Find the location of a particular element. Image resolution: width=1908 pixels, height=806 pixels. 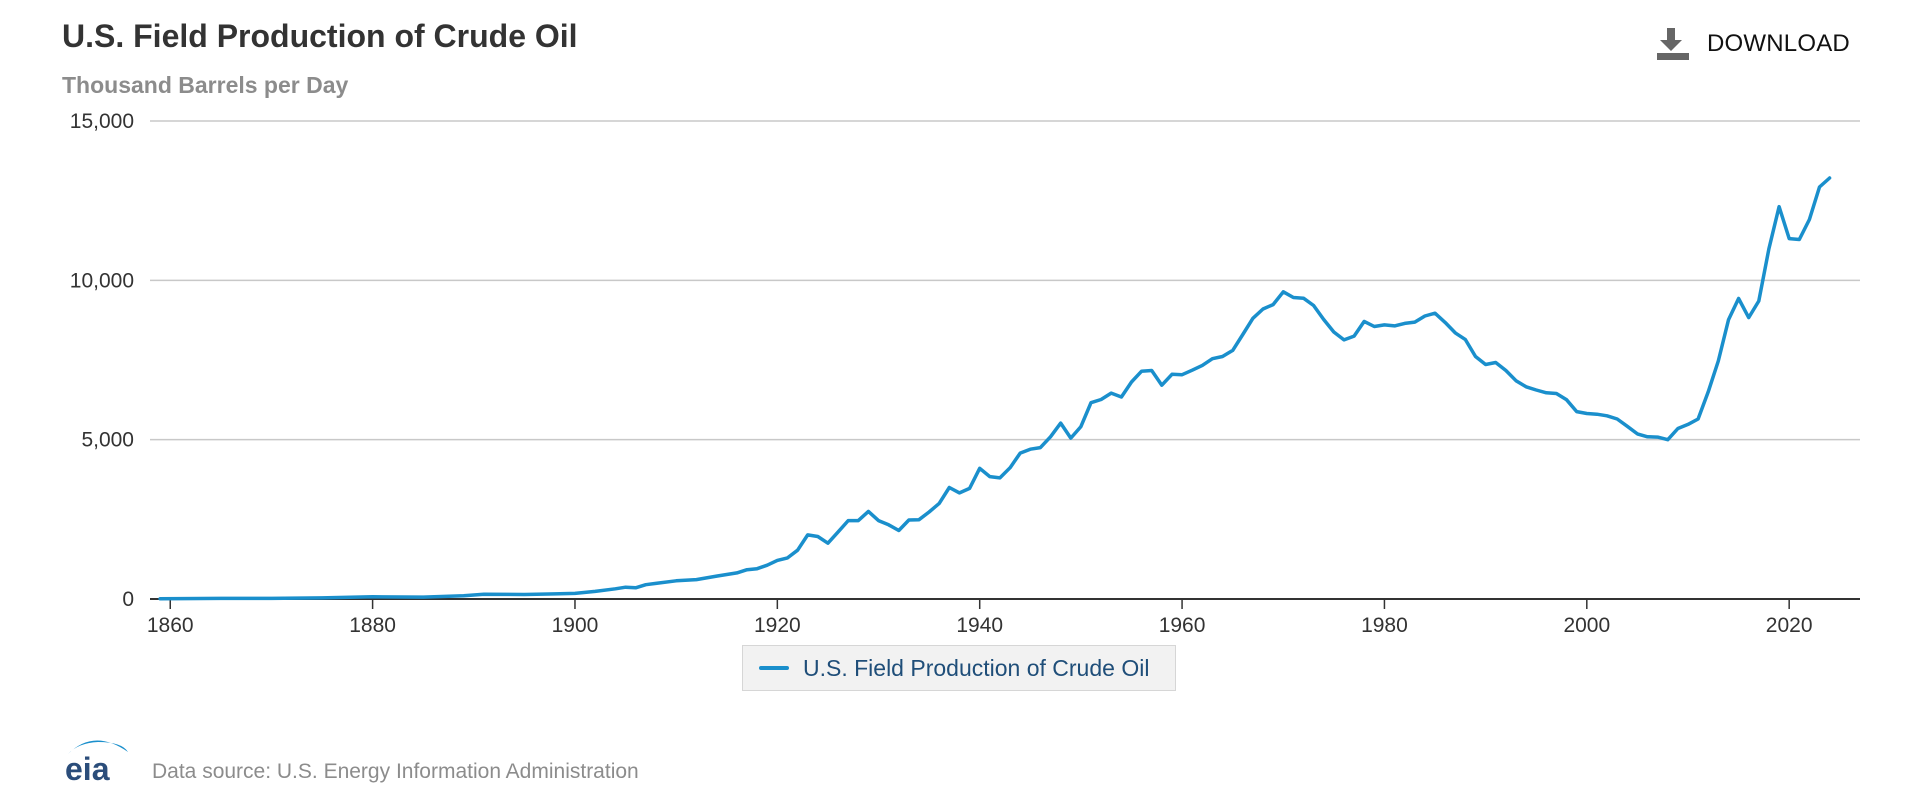

x-tick-label: 1940 is located at coordinates (979, 625).